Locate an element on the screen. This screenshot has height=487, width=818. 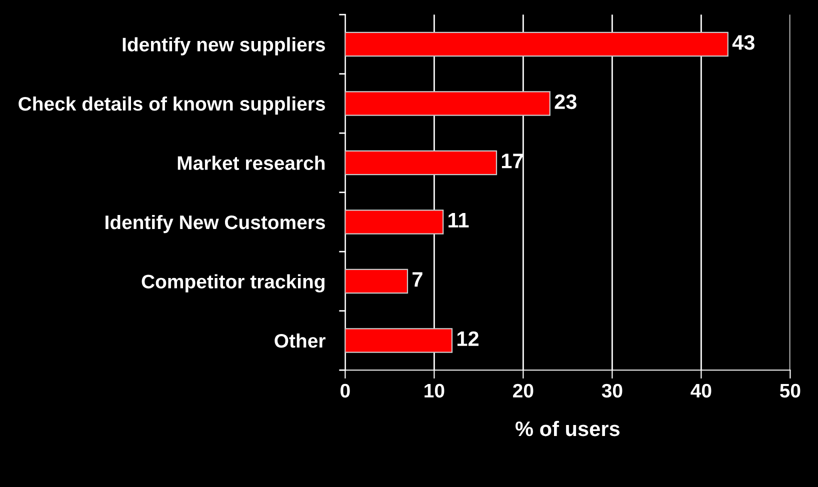
x-tick-label: 0 is located at coordinates (345, 391).